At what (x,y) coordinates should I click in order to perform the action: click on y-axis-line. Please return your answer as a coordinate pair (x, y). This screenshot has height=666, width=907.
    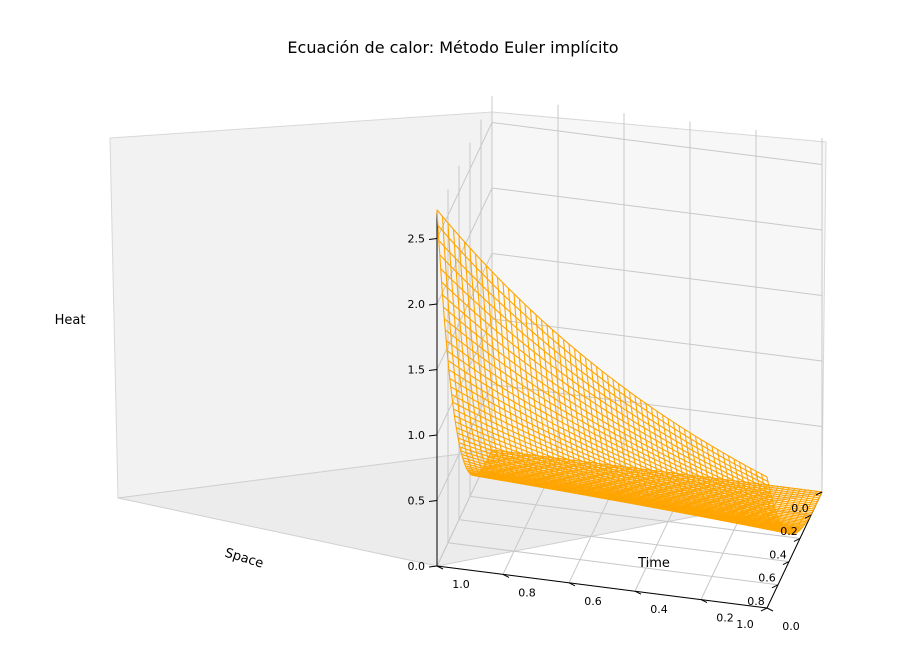
    Looking at the image, I should click on (602, 587).